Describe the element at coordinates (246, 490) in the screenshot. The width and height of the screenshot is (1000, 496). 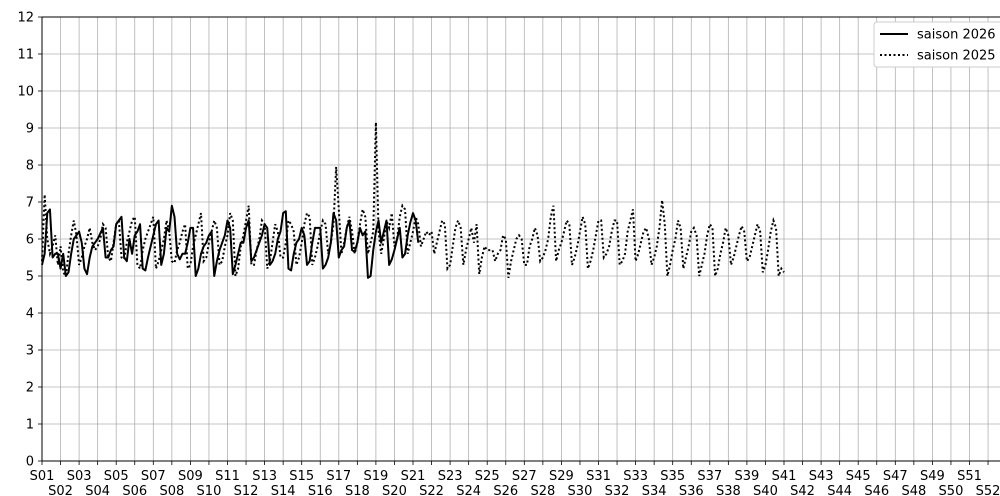
I see `x-tick-label: S12` at that location.